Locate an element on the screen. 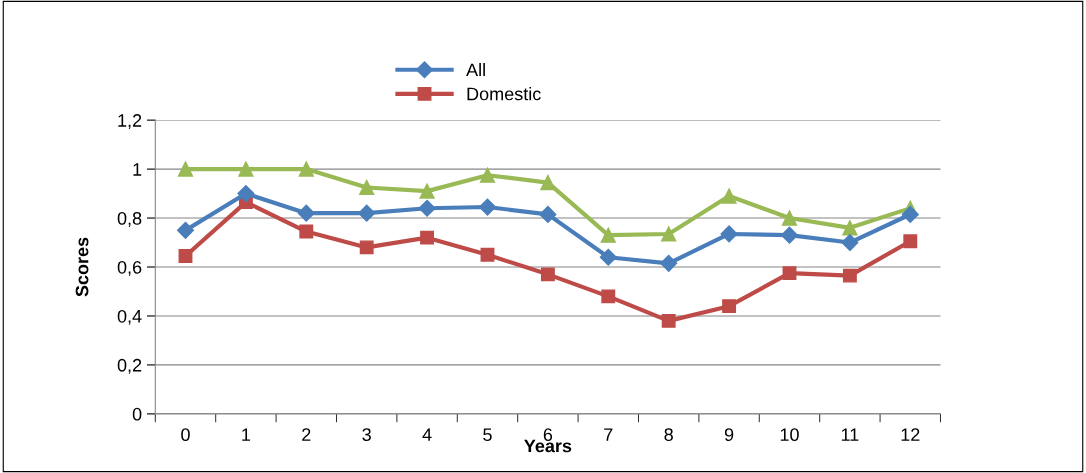 The width and height of the screenshot is (1086, 473). x-tick-label: 9 is located at coordinates (729, 435).